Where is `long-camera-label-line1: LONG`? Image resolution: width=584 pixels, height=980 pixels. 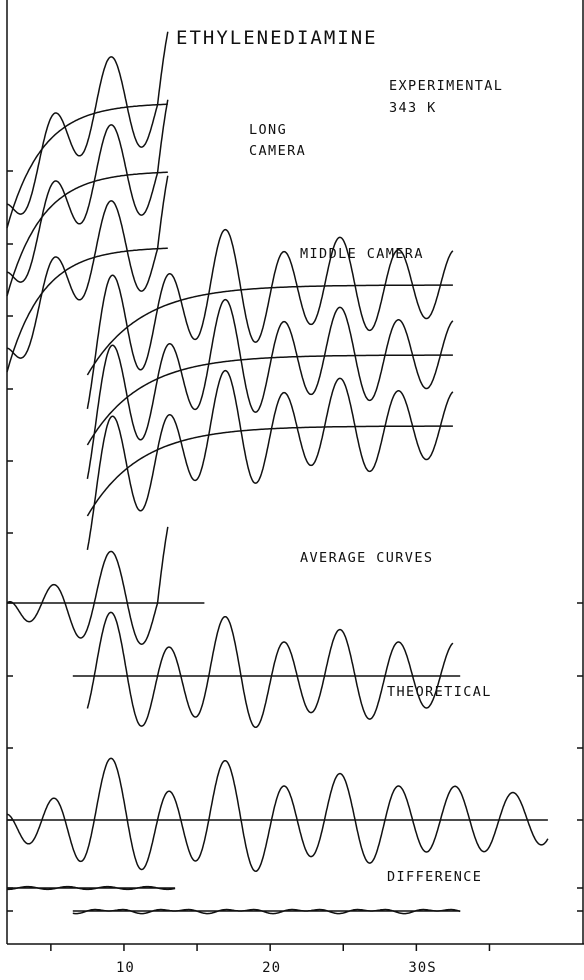 long-camera-label-line1: LONG is located at coordinates (268, 130).